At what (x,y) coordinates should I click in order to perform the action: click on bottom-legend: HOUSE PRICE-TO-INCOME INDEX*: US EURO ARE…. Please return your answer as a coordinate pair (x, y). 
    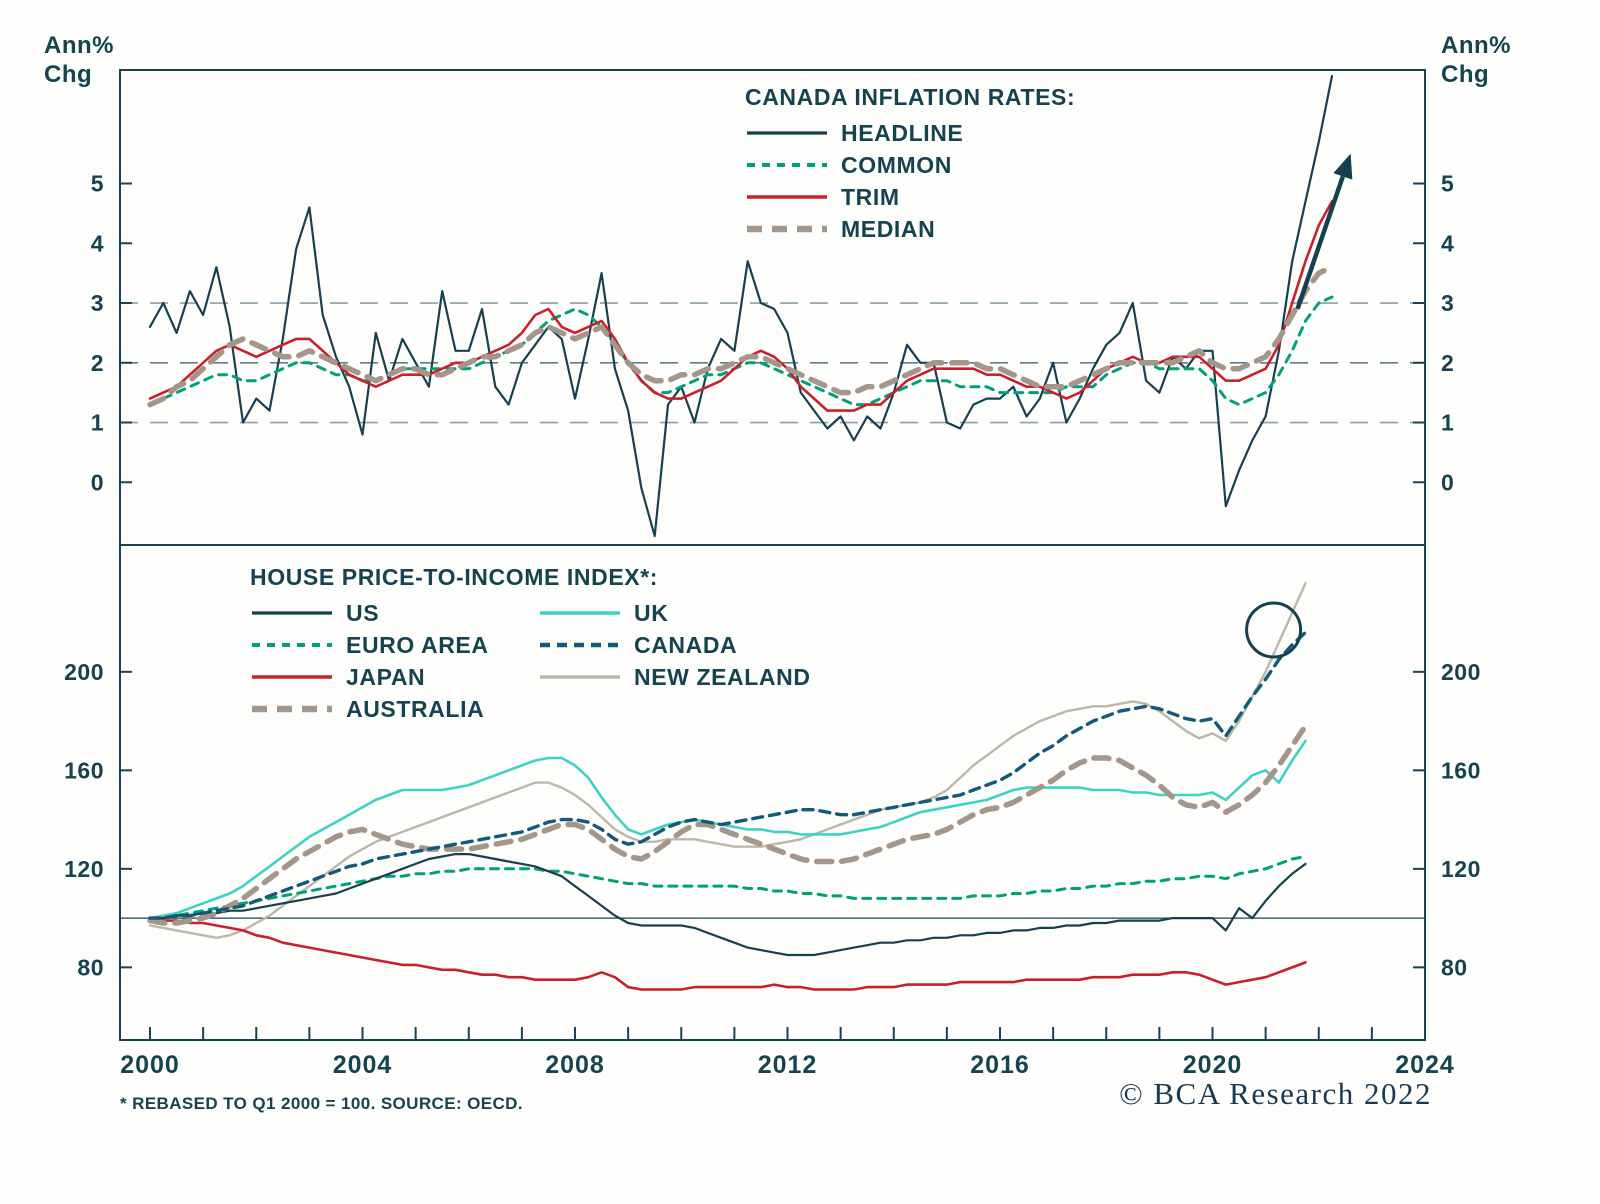
    Looking at the image, I should click on (538, 644).